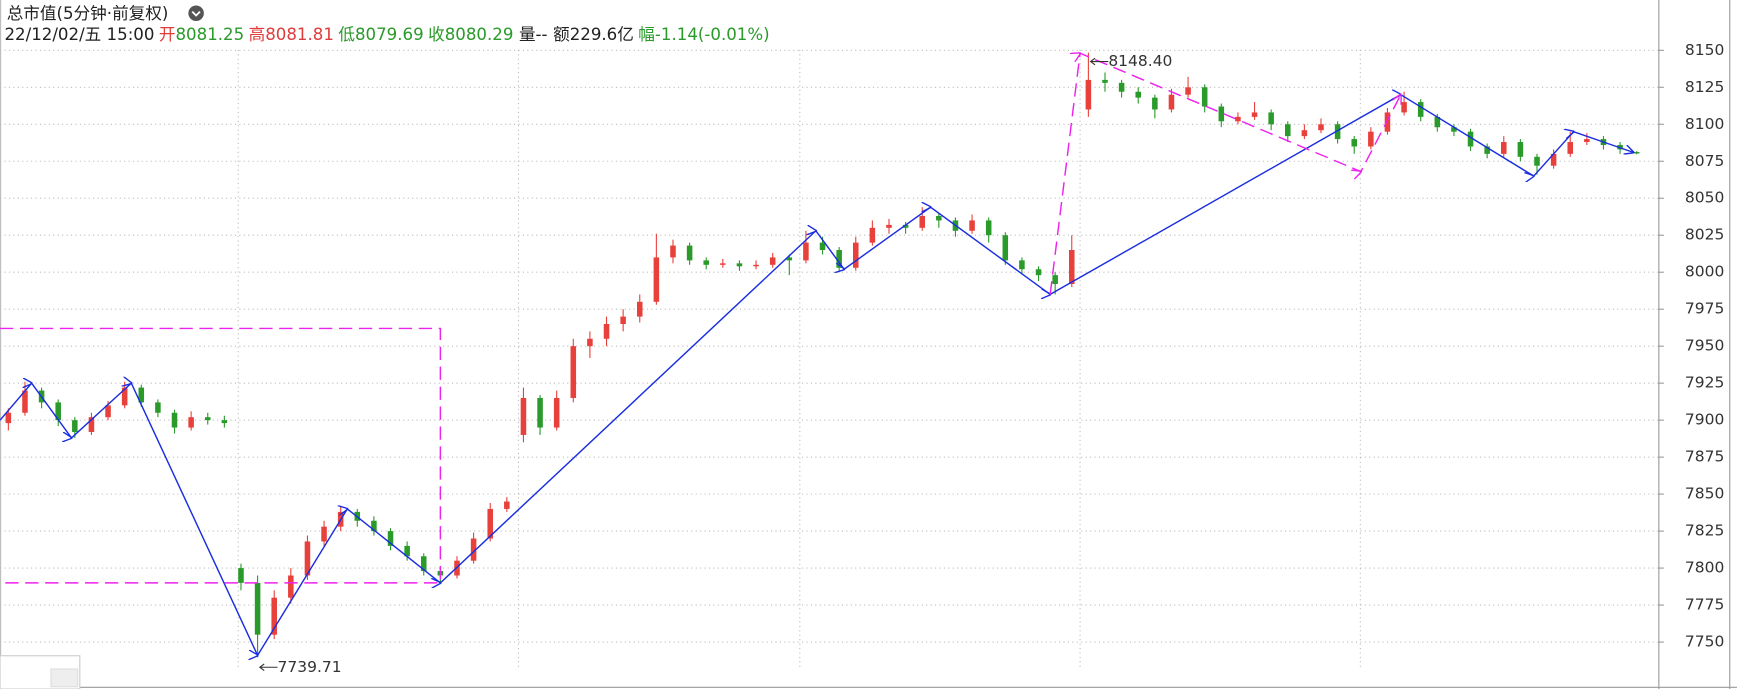 The height and width of the screenshot is (689, 1737). Describe the element at coordinates (389, 34) in the screenshot. I see `info-item: 8079.69` at that location.